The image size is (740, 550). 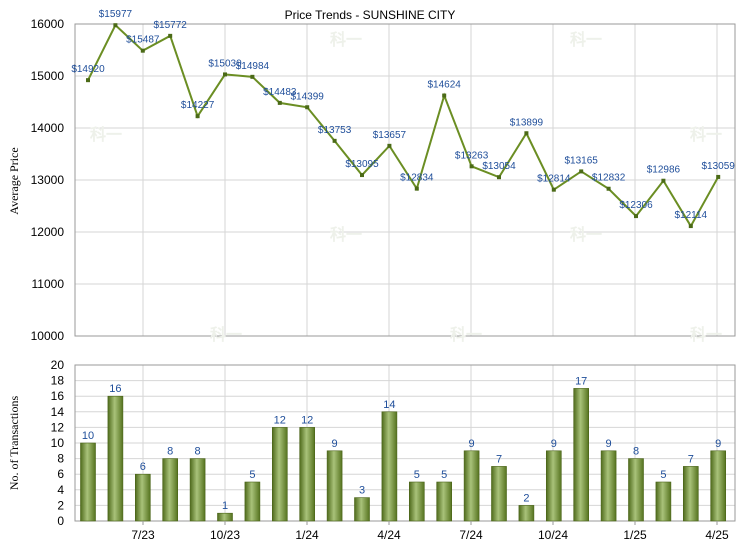 I want to click on x-tick-label: 4/24, so click(x=389, y=535).